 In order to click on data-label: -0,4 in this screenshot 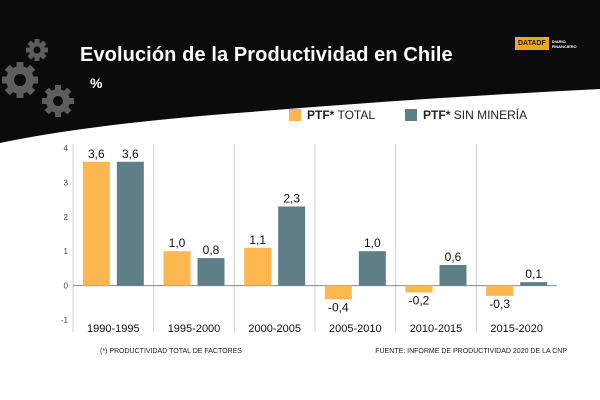, I will do `click(338, 307)`.